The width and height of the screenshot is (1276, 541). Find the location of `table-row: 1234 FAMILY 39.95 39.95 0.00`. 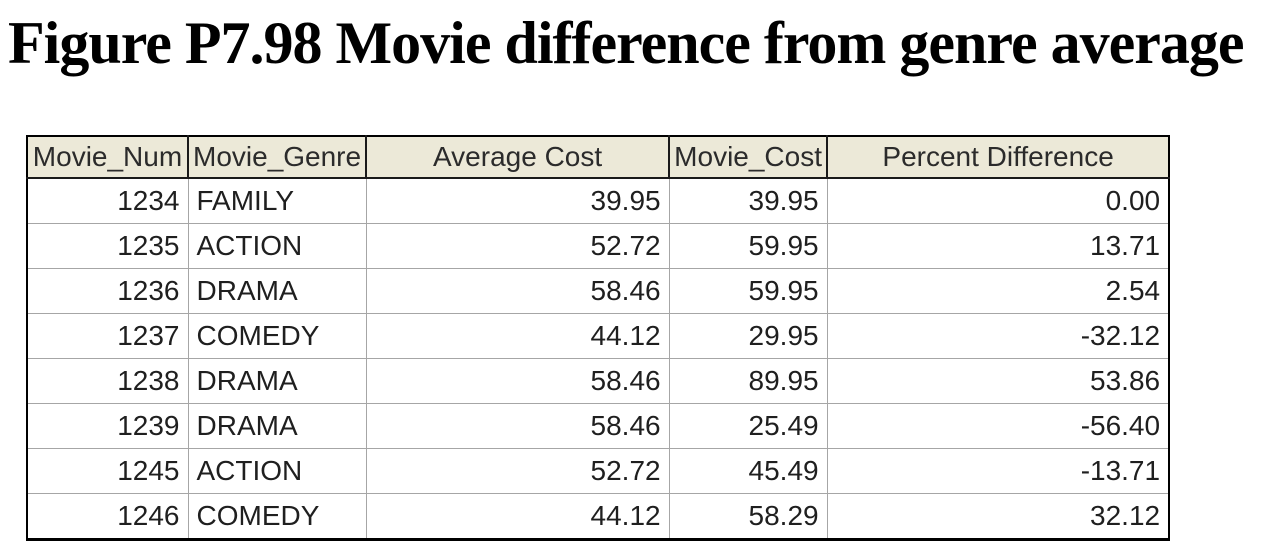

table-row: 1234 FAMILY 39.95 39.95 0.00 is located at coordinates (598, 201).